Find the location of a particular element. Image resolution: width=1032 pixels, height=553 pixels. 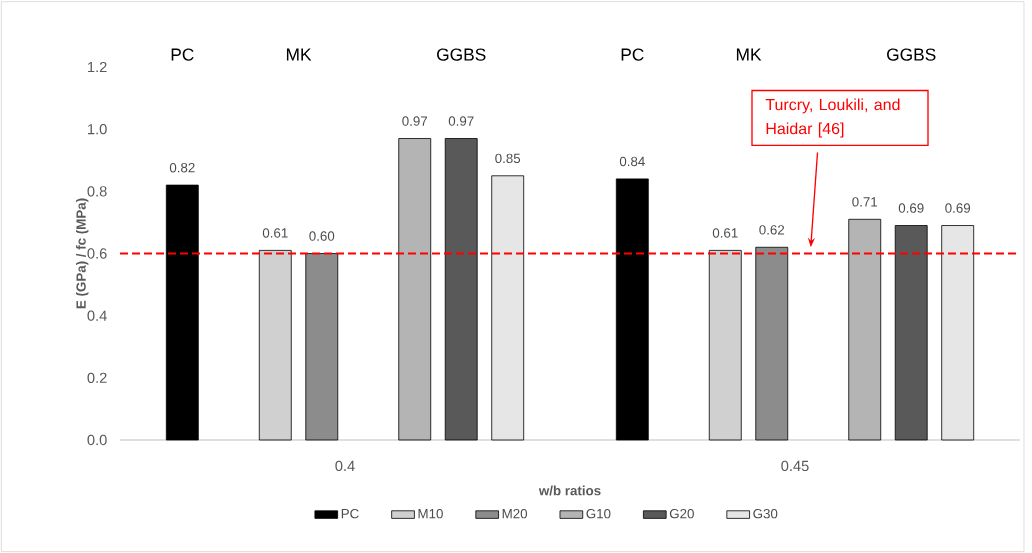

y-tick-label: 0.4 is located at coordinates (97, 315).